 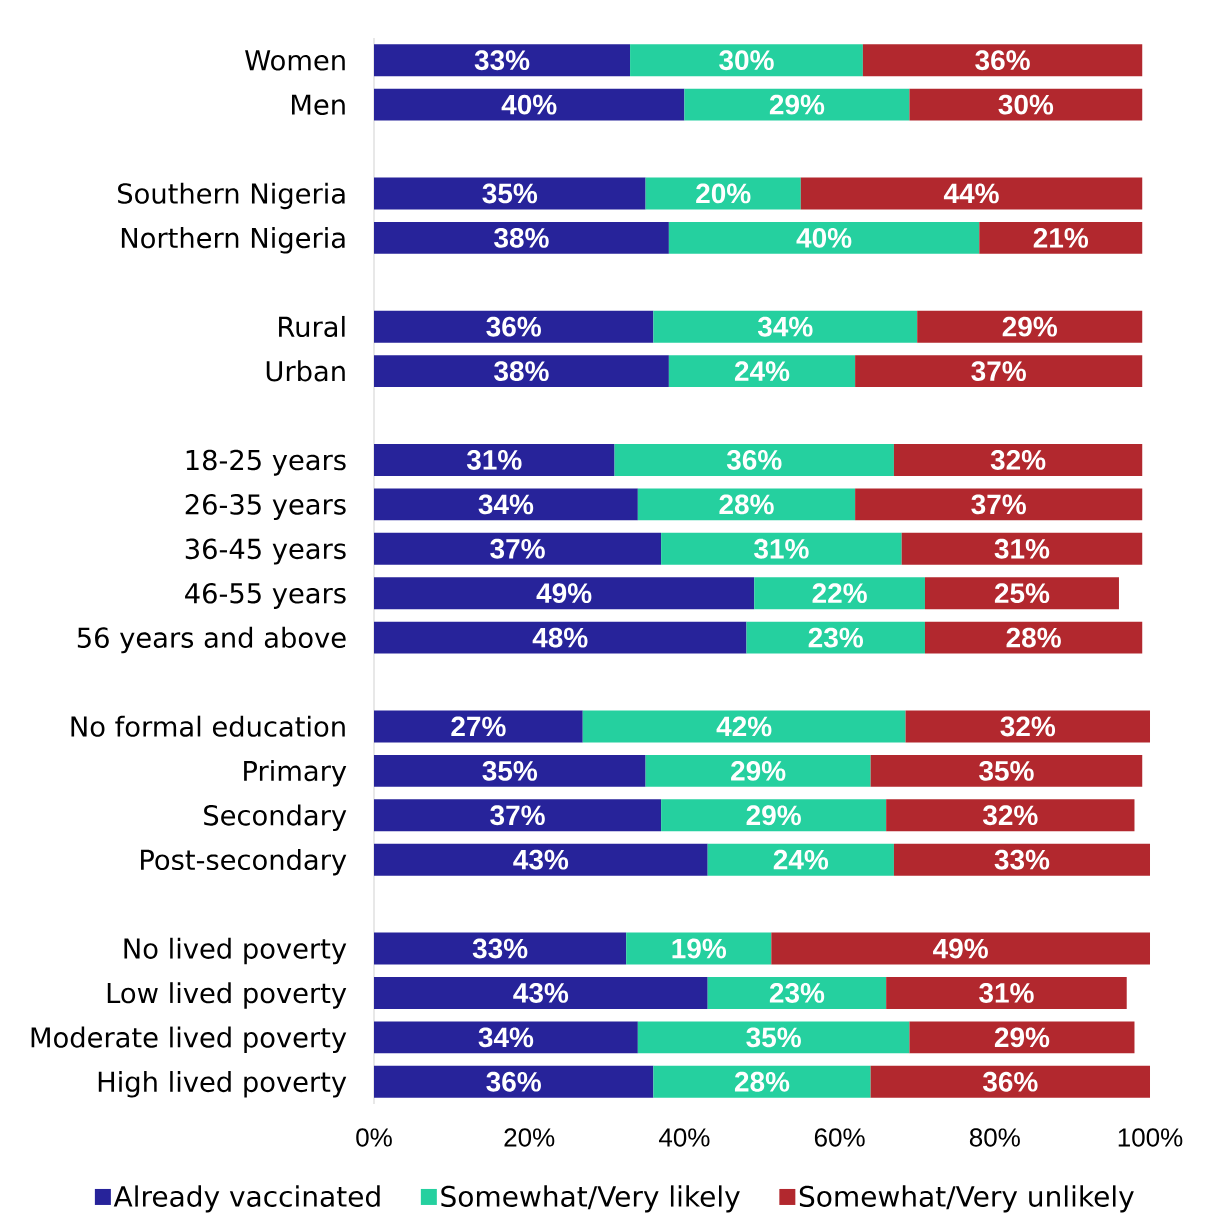 What do you see at coordinates (233, 240) in the screenshot?
I see `y-tick-label: Northern Nigeria` at bounding box center [233, 240].